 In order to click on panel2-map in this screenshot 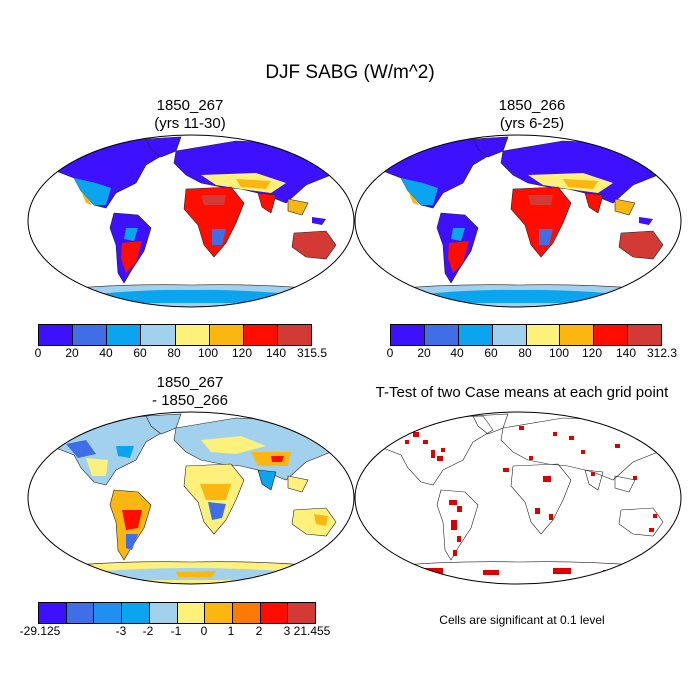, I will do `click(518, 221)`.